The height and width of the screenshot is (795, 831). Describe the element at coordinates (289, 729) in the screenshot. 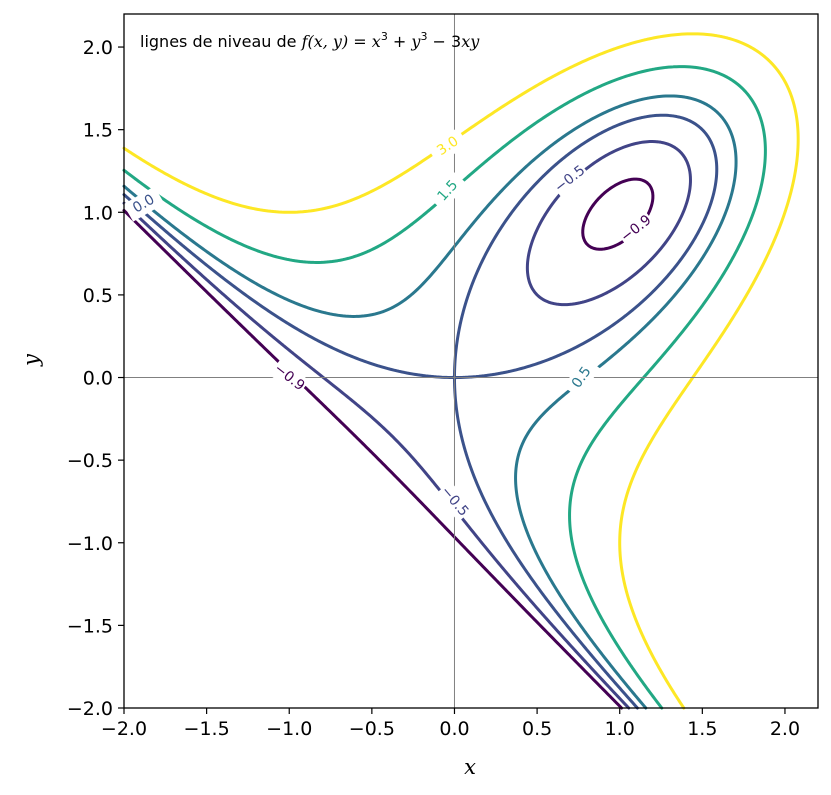

I see `x-tick-label: −1.0` at that location.